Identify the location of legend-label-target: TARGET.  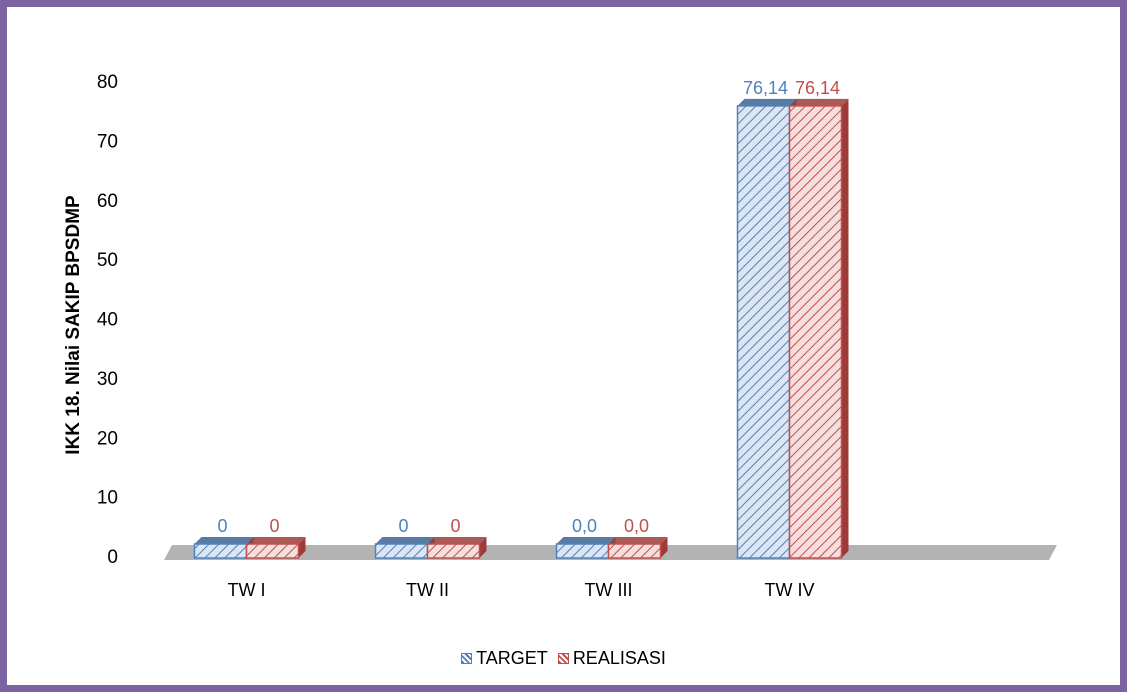
(512, 658).